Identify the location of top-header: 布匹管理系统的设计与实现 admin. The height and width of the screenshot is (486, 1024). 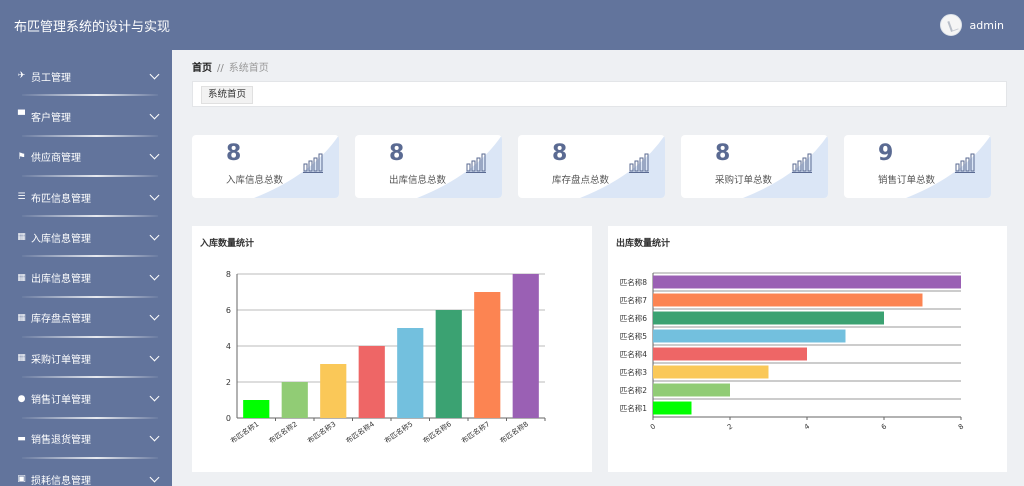
(512, 25).